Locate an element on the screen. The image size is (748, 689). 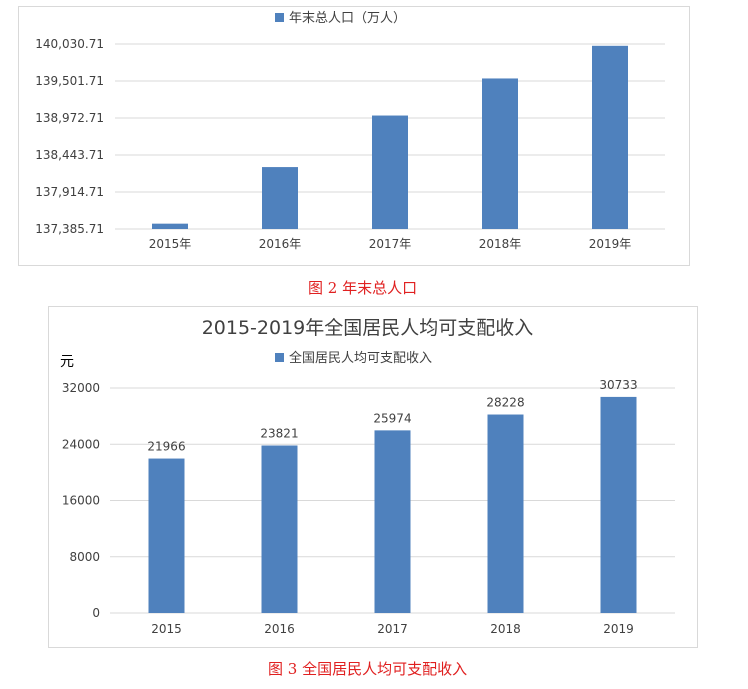
chart-2-category-label: 2019 is located at coordinates (618, 629).